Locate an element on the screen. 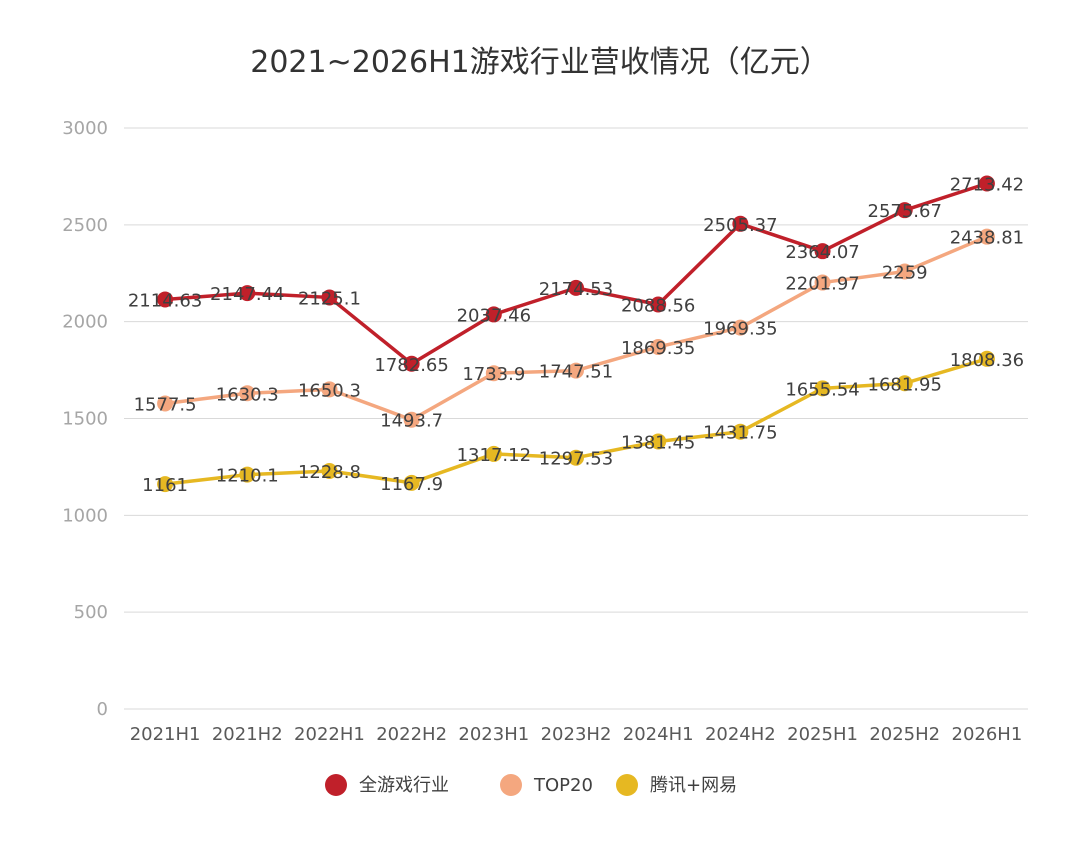 This screenshot has width=1080, height=859. data-label: 2364.07 is located at coordinates (822, 252).